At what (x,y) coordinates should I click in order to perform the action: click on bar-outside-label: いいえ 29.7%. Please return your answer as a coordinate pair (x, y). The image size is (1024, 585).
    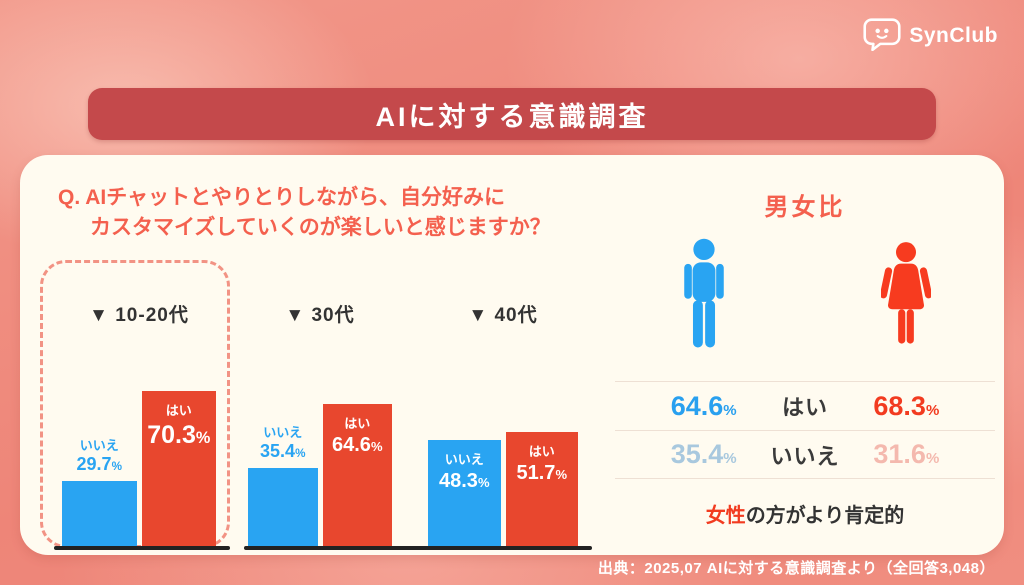
    Looking at the image, I should click on (99, 455).